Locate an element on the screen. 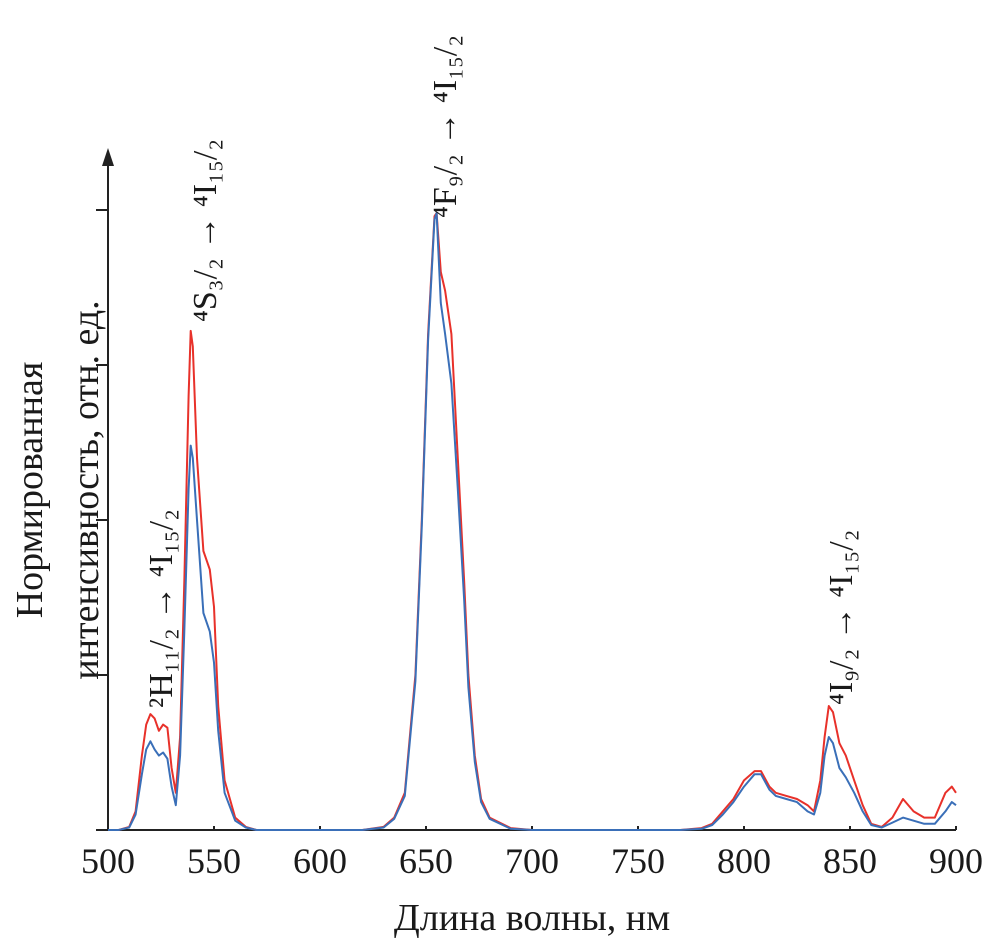 The height and width of the screenshot is (944, 987). y-axis-title: Нормированная is located at coordinates (30, 490).